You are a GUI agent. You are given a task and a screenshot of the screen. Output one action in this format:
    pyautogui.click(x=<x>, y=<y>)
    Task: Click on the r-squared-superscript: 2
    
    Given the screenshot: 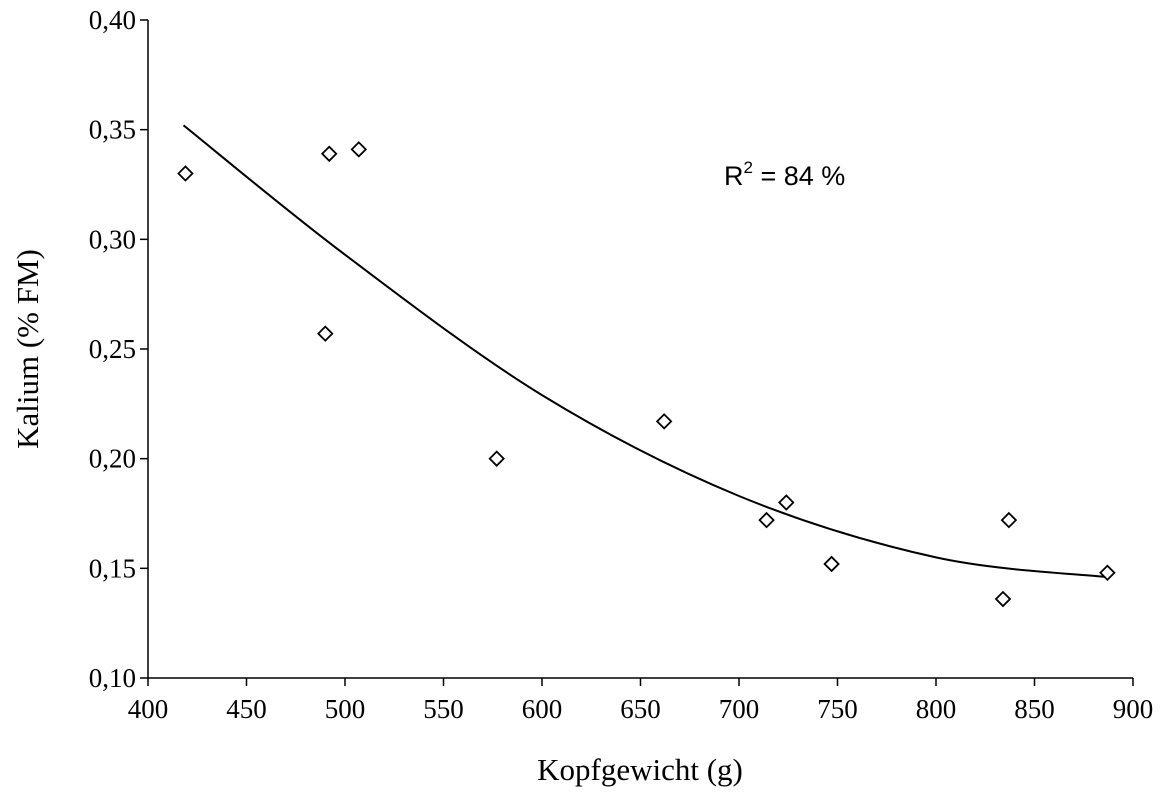 What is the action you would take?
    pyautogui.click(x=748, y=167)
    